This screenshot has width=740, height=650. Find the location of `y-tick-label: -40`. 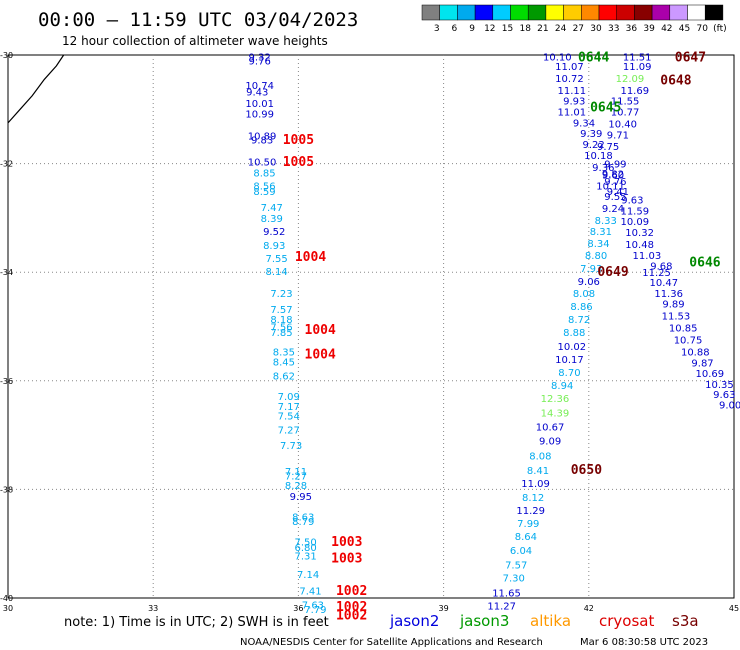

y-tick-label: -40 is located at coordinates (6, 598).